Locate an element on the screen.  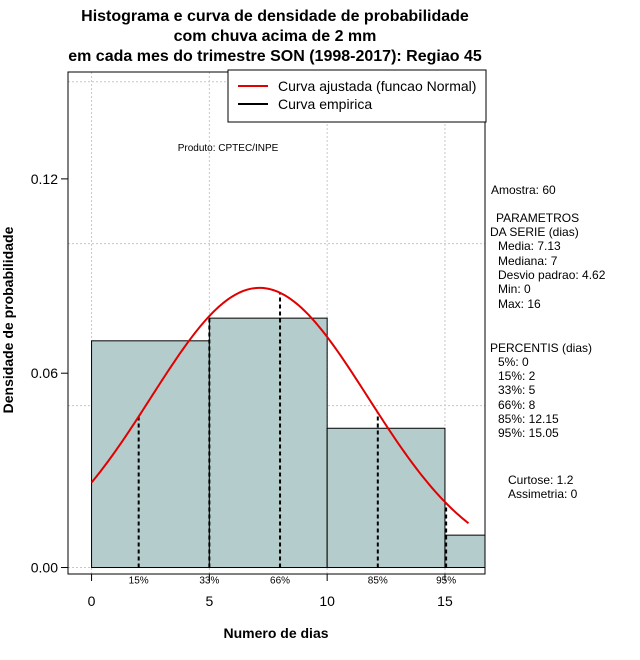
param-min: Min: 0 is located at coordinates (514, 289).